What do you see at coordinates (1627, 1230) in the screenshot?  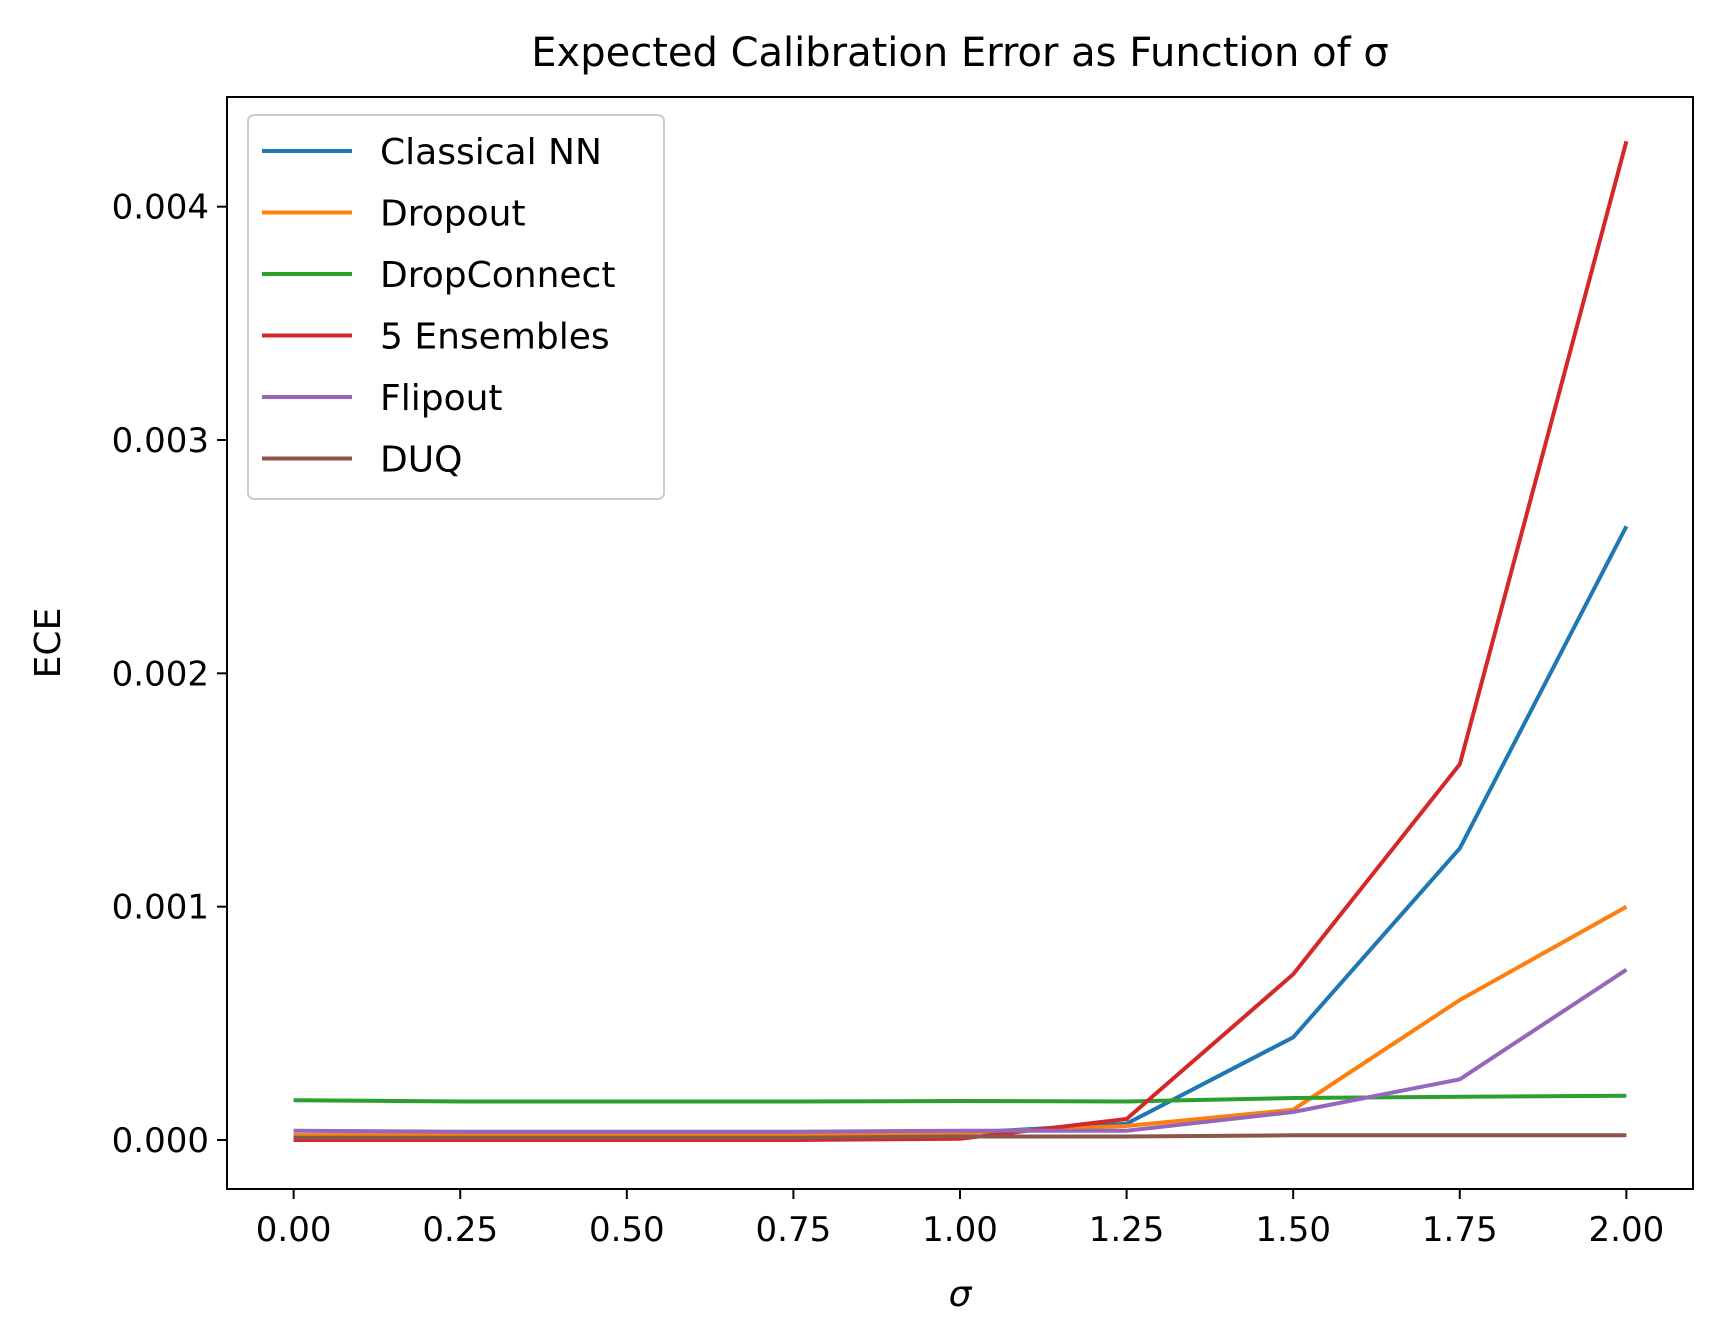 I see `x-tick-label: 2.00` at bounding box center [1627, 1230].